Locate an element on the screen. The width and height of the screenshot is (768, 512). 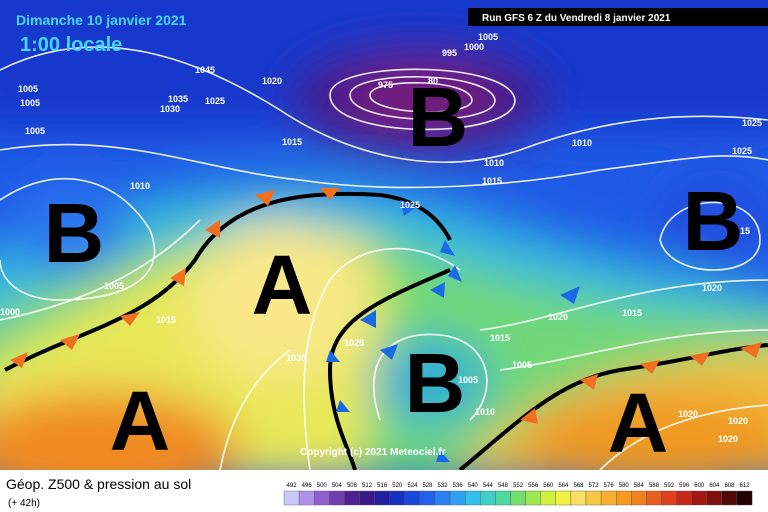
isobar-label: 80 is located at coordinates (433, 81).